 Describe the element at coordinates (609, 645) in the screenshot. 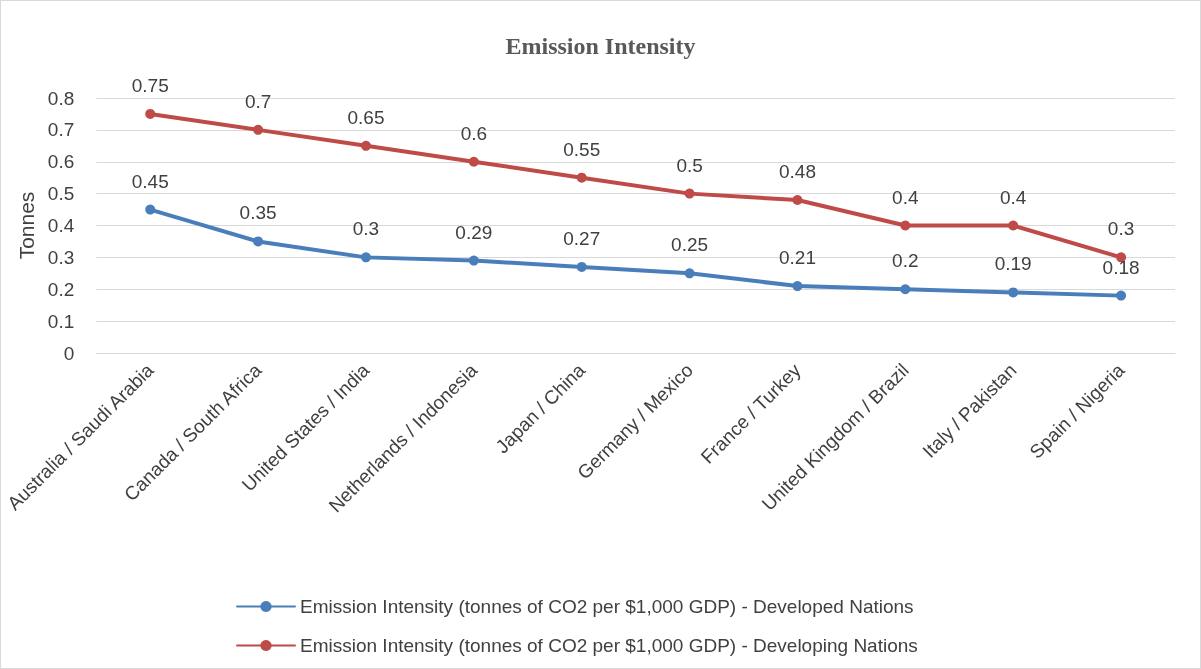

I see `legend-label: Emission Intensity (tonnes of CO2 per $1,000 GDP) - Developing Nations` at that location.